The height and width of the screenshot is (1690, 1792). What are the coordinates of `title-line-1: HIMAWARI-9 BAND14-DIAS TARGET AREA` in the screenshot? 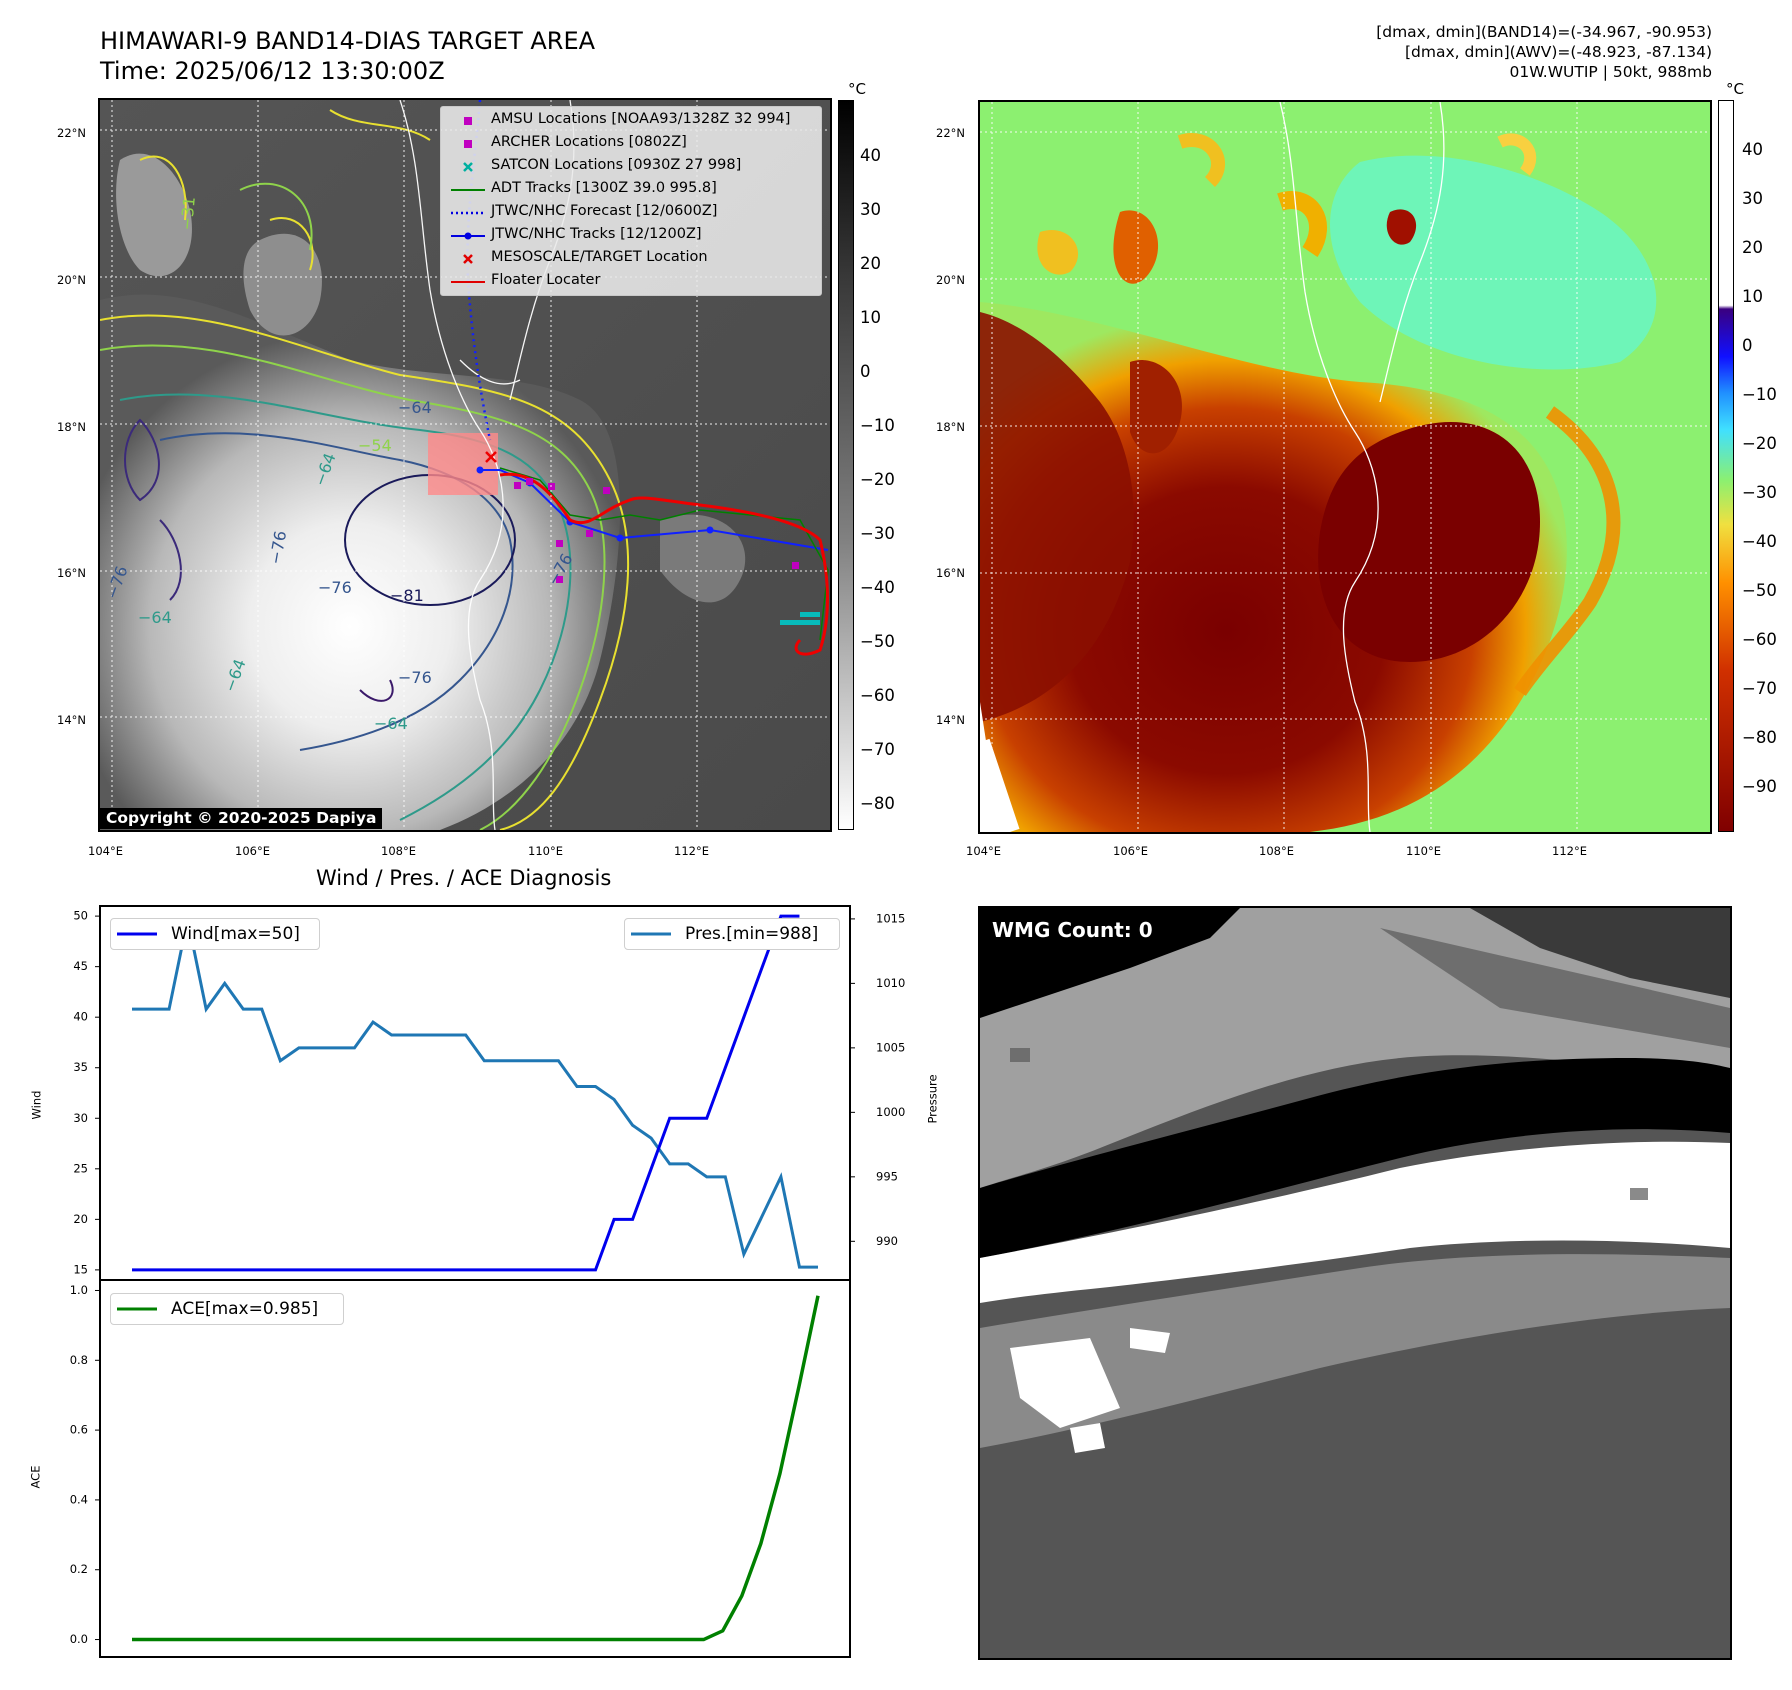 It's located at (348, 41).